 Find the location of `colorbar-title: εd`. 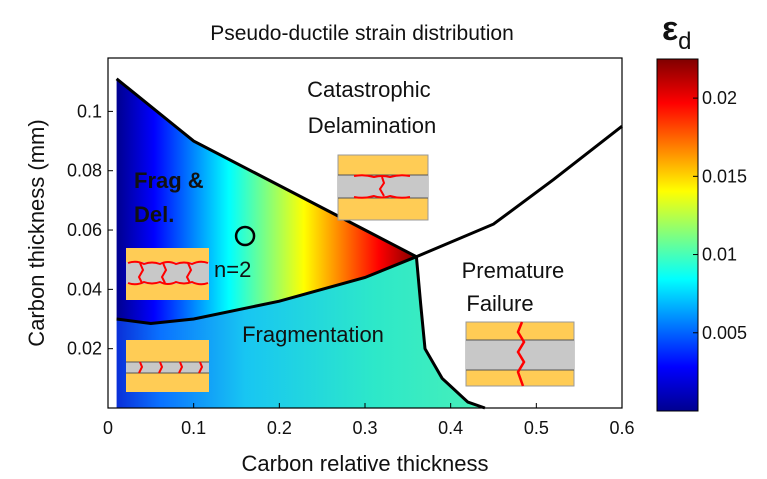

colorbar-title: εd is located at coordinates (677, 32).